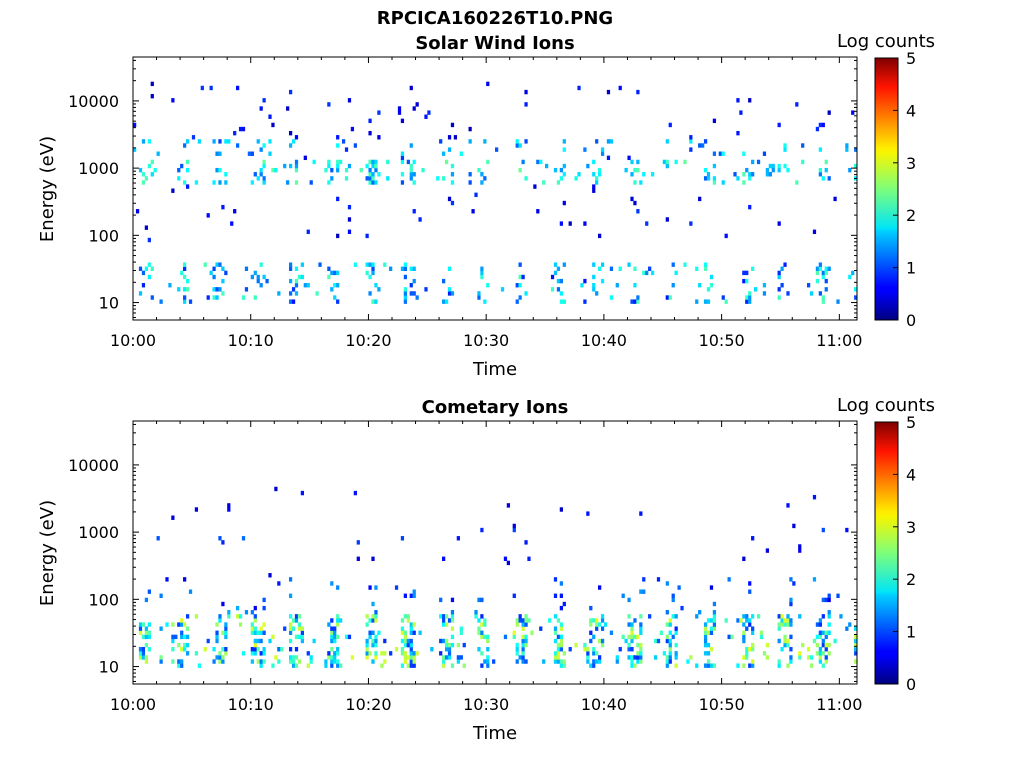 The height and width of the screenshot is (768, 1024). I want to click on y-tick-label: 10, so click(109, 667).